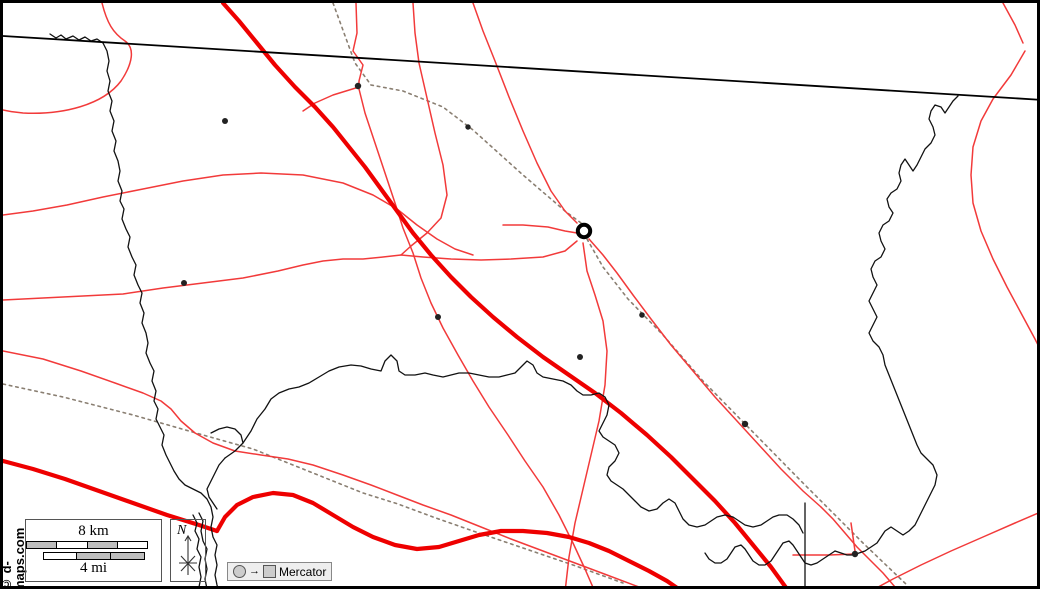 This screenshot has height=589, width=1040. What do you see at coordinates (520, 68) in the screenshot?
I see `state-boundary-line` at bounding box center [520, 68].